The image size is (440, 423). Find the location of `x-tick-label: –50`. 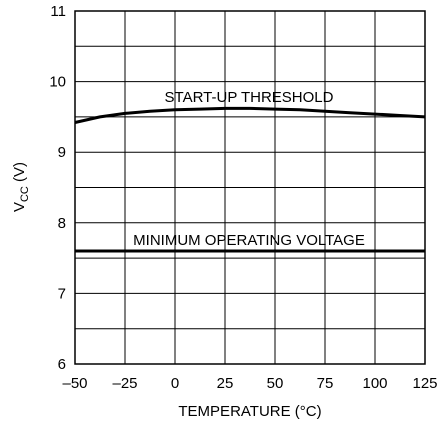

x-tick-label: –50 is located at coordinates (74, 383).